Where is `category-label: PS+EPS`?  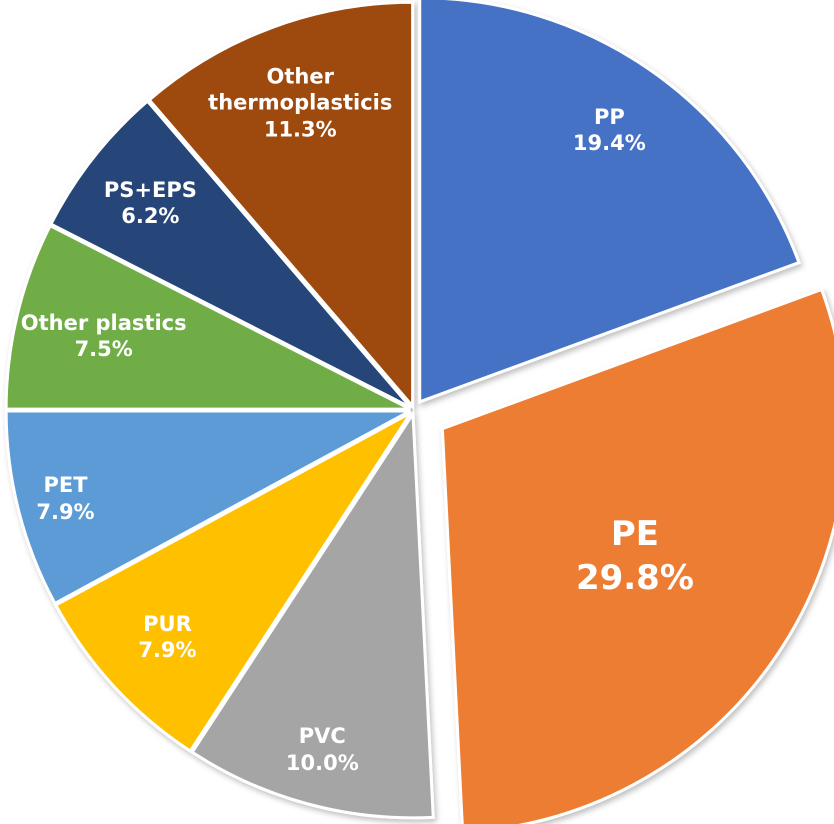
category-label: PS+EPS is located at coordinates (150, 189).